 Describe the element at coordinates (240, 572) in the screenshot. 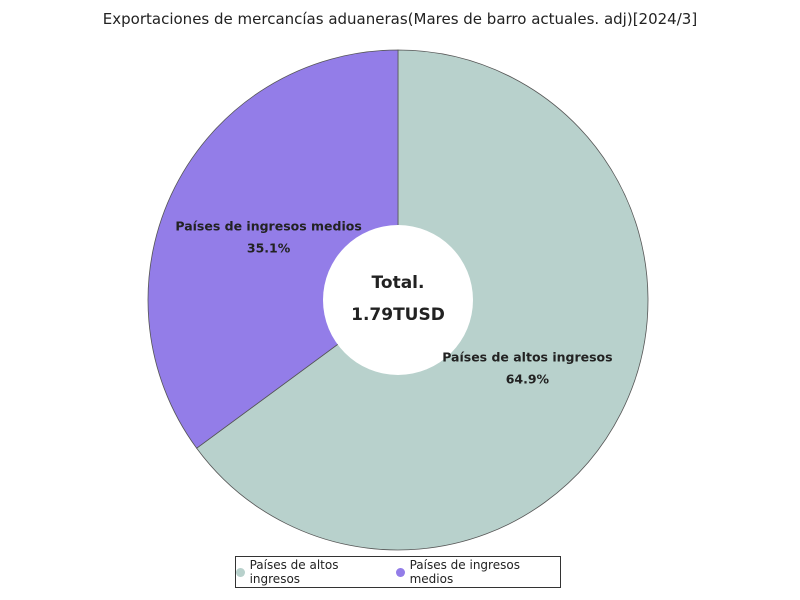

I see `legend-swatch-high-income` at that location.